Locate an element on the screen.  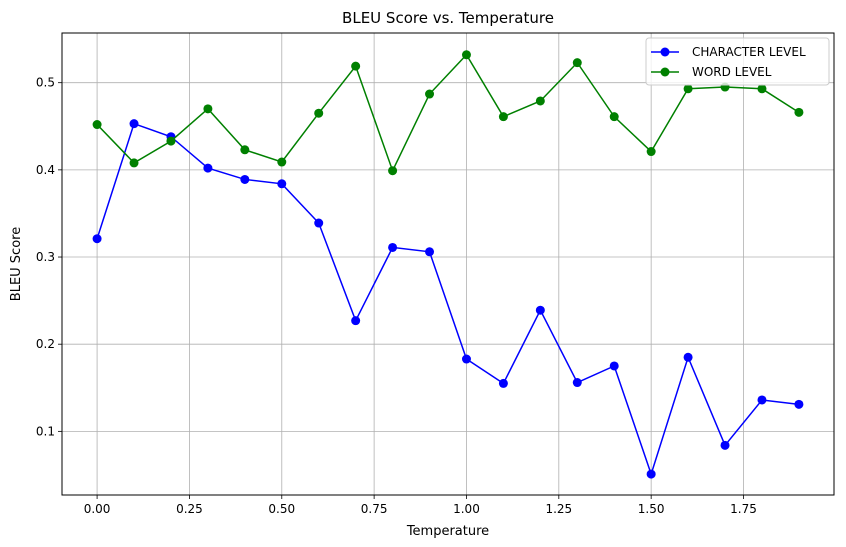
legend: CHARACTER LEVEL WORD LEVEL is located at coordinates (737, 61).